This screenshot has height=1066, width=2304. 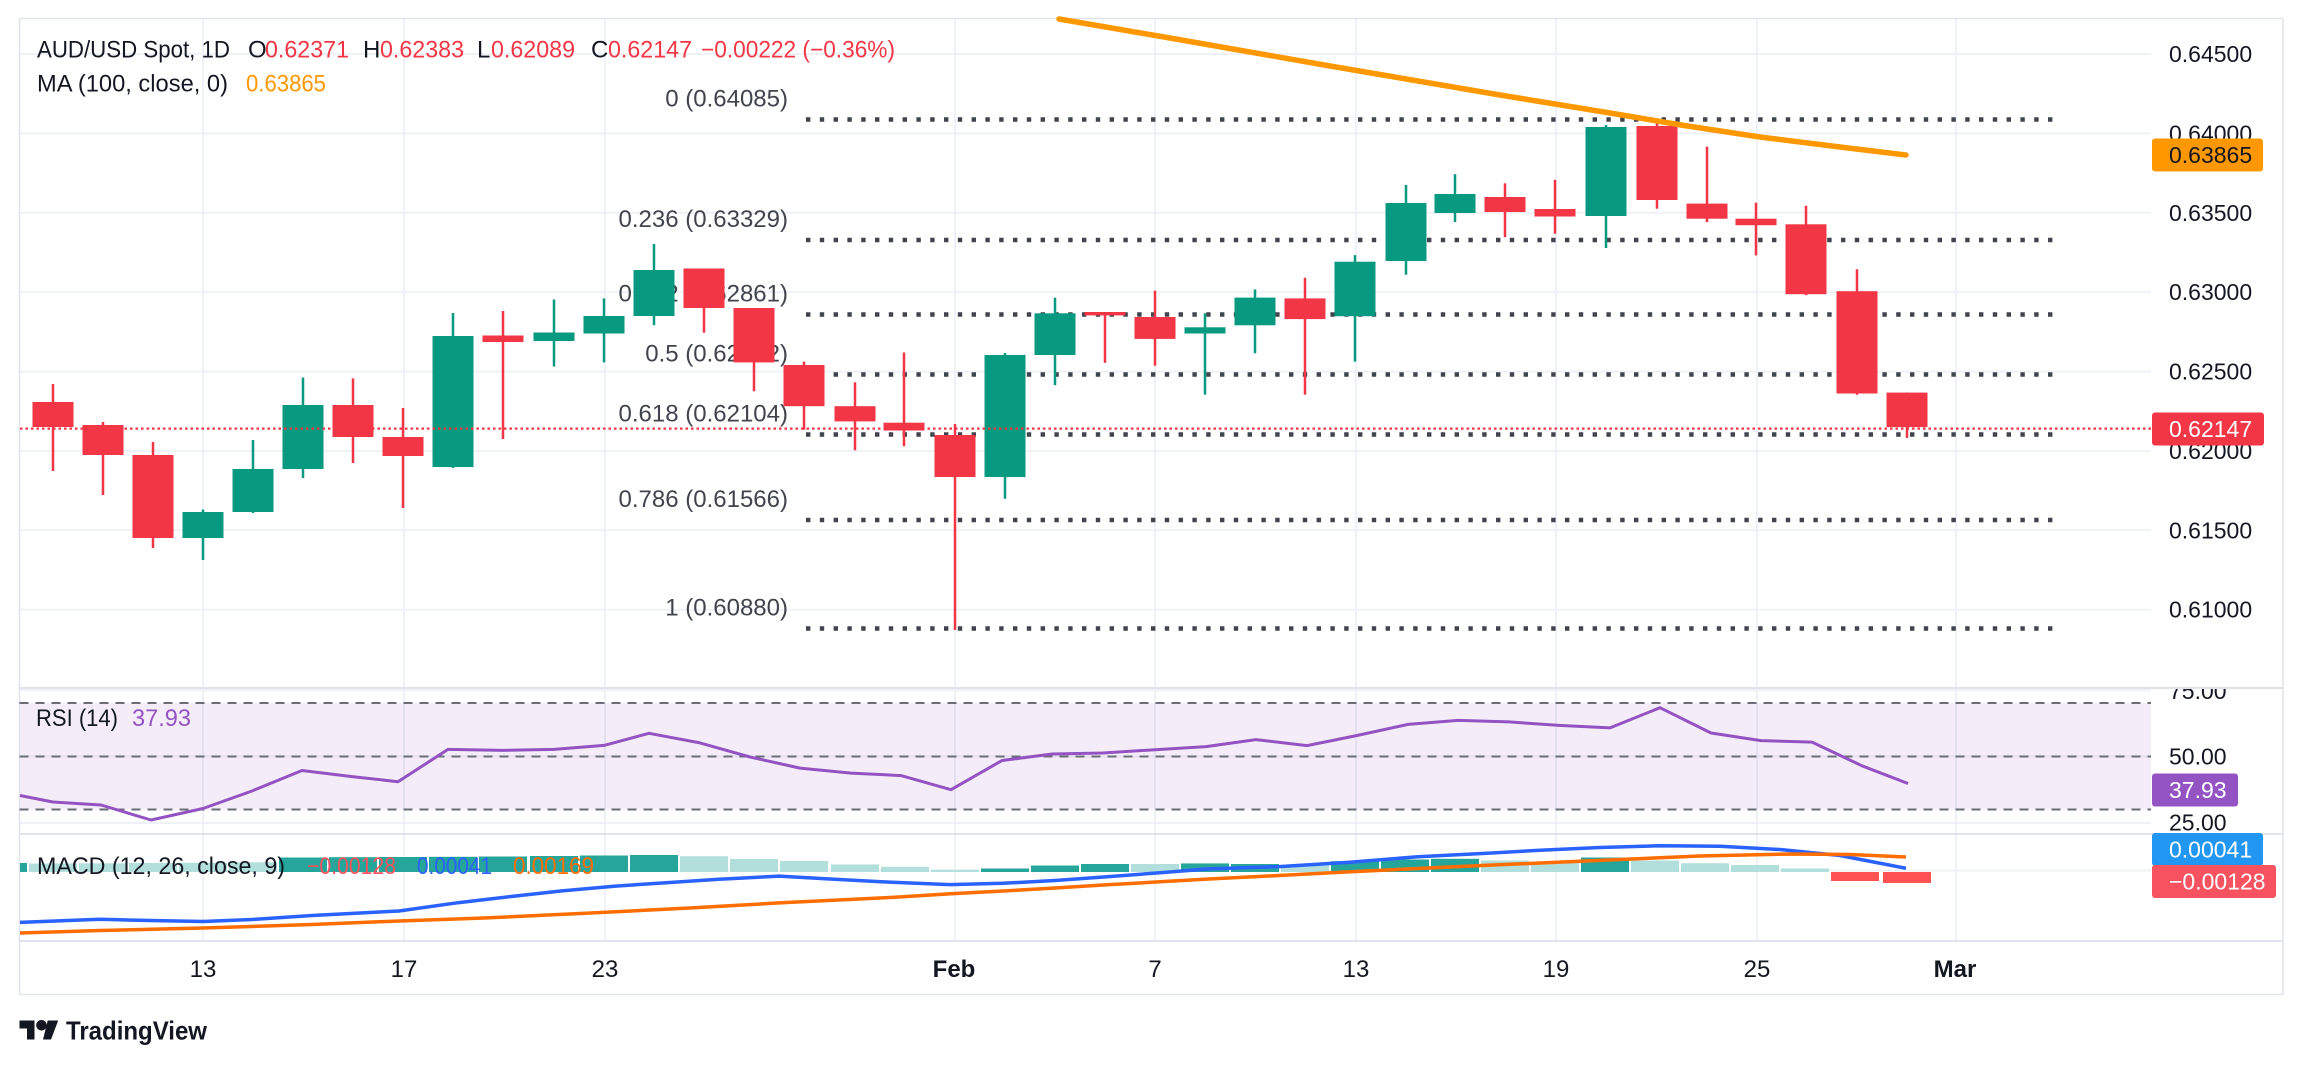 I want to click on svg-text: 25.00, so click(x=2198, y=823).